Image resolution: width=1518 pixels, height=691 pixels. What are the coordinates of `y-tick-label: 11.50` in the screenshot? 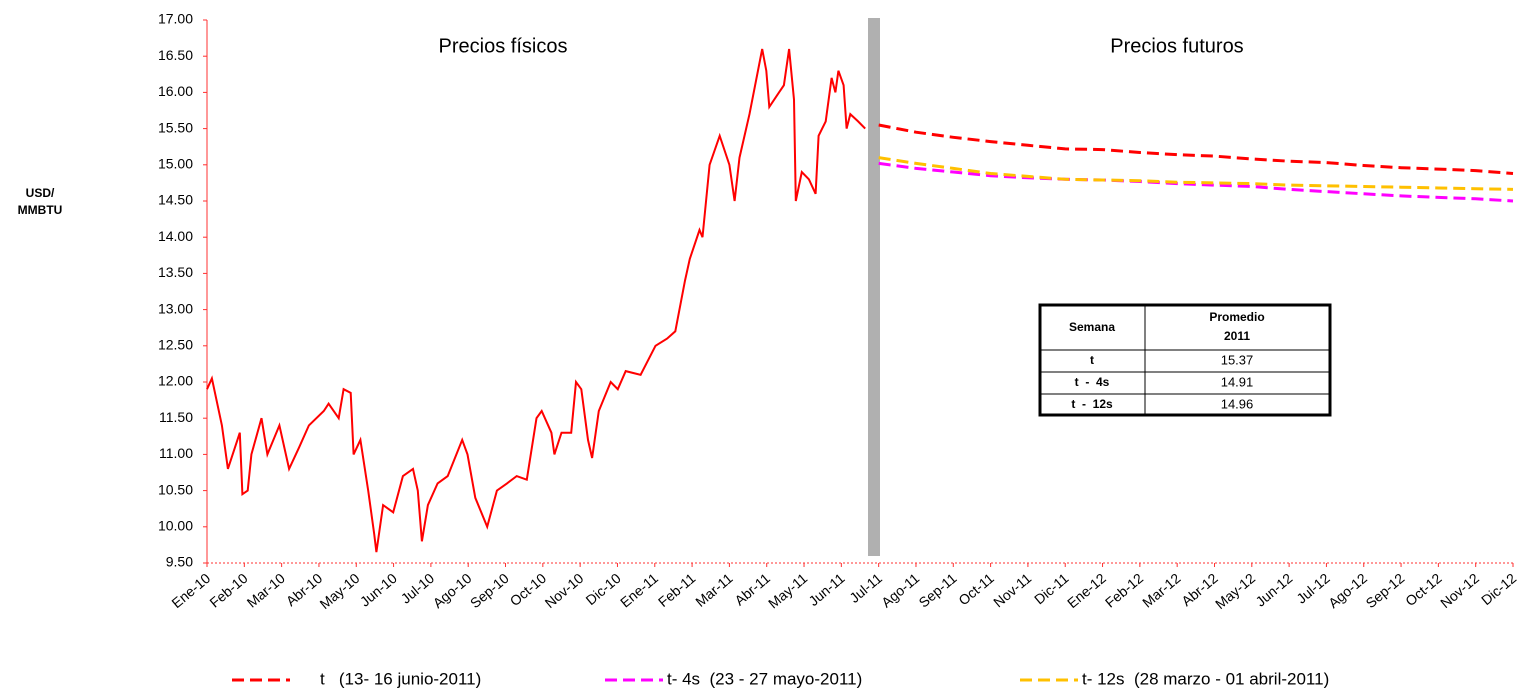 It's located at (176, 417).